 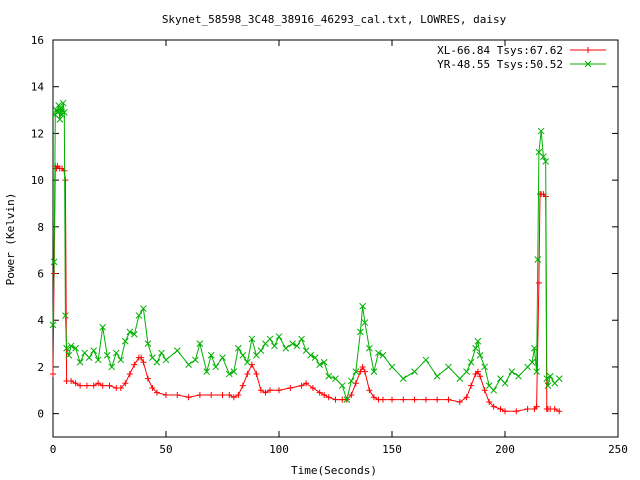 What do you see at coordinates (38, 87) in the screenshot?
I see `y-tick-label: 14` at bounding box center [38, 87].